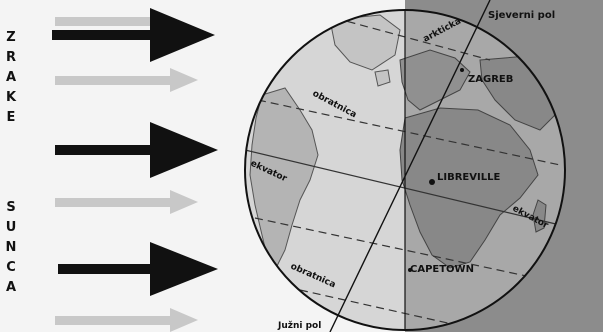 Image resolution: width=603 pixels, height=332 pixels. I want to click on side-word-letter: E, so click(11, 117).